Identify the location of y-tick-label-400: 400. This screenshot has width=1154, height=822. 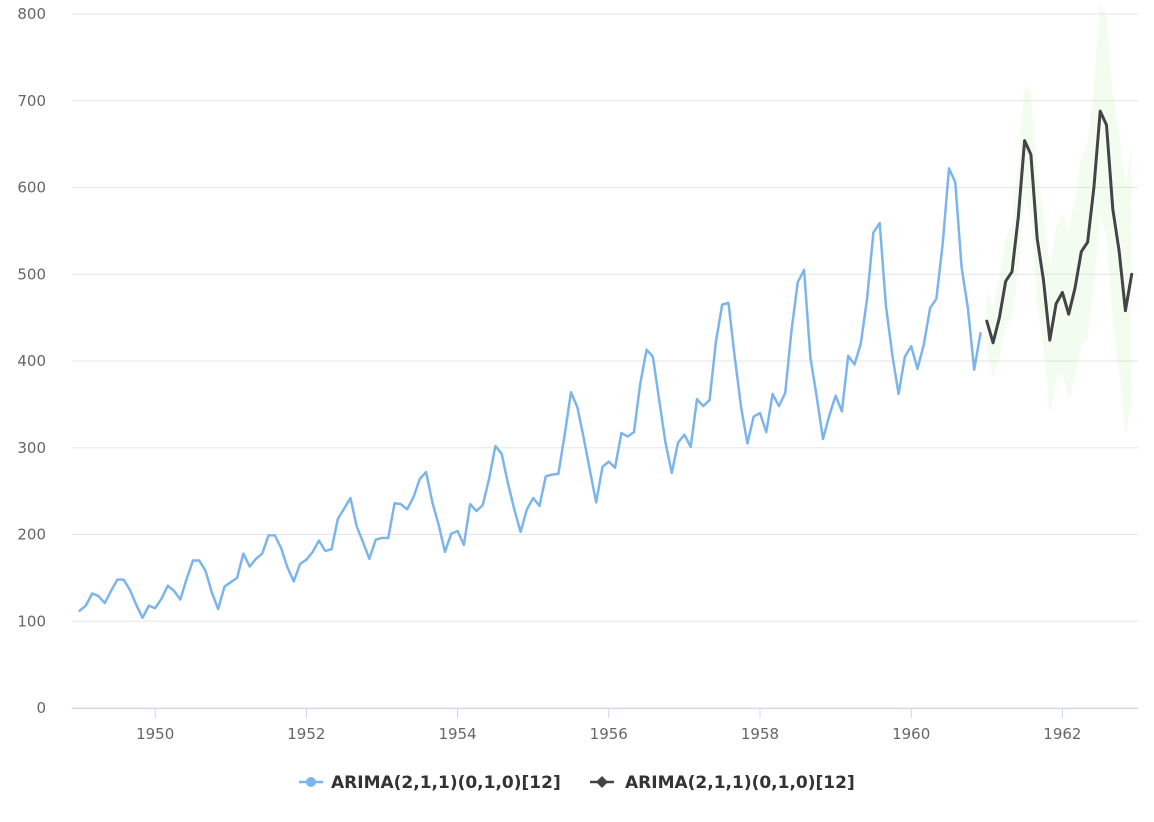
(31, 361).